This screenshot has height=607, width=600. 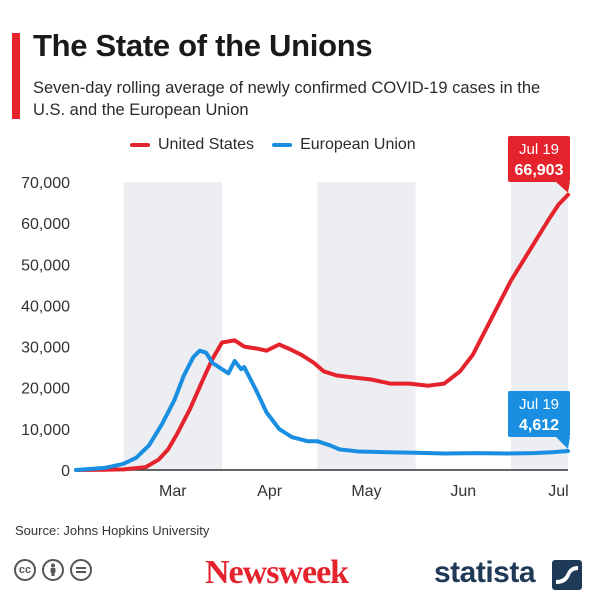 I want to click on legend-label-eu: European Union, so click(x=358, y=144).